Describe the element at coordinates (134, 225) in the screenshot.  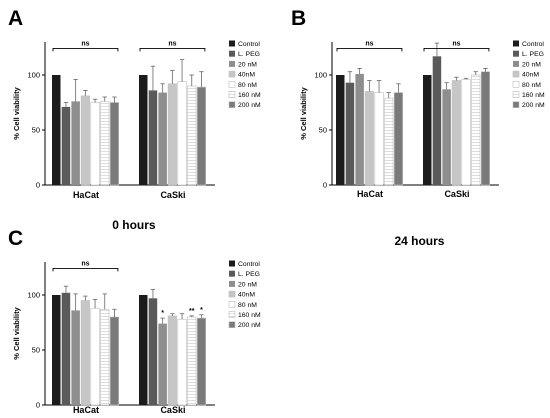
I see `chart-subtitle: 0 hours` at that location.